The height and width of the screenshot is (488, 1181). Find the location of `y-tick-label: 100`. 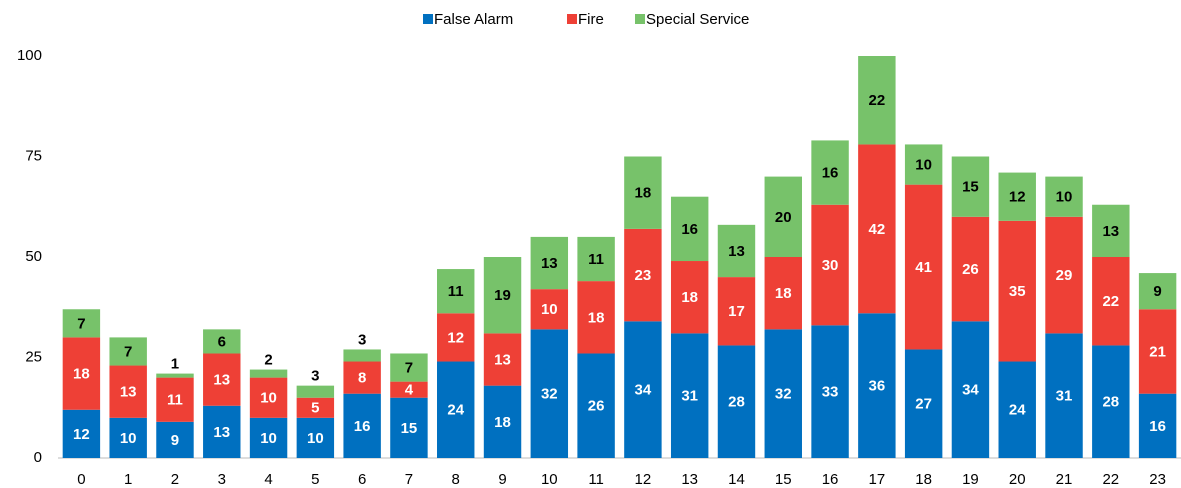

y-tick-label: 100 is located at coordinates (29, 55).